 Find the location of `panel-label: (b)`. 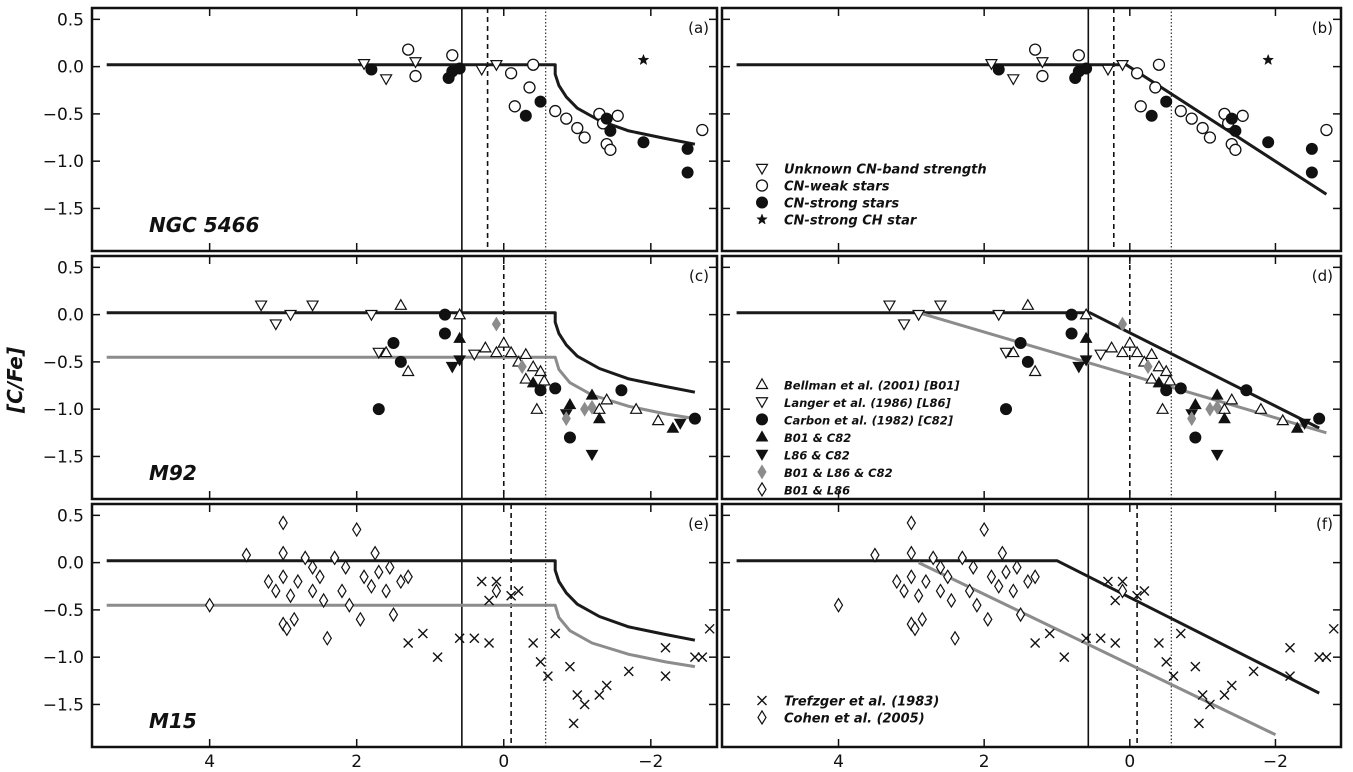

panel-label: (b) is located at coordinates (1322, 28).